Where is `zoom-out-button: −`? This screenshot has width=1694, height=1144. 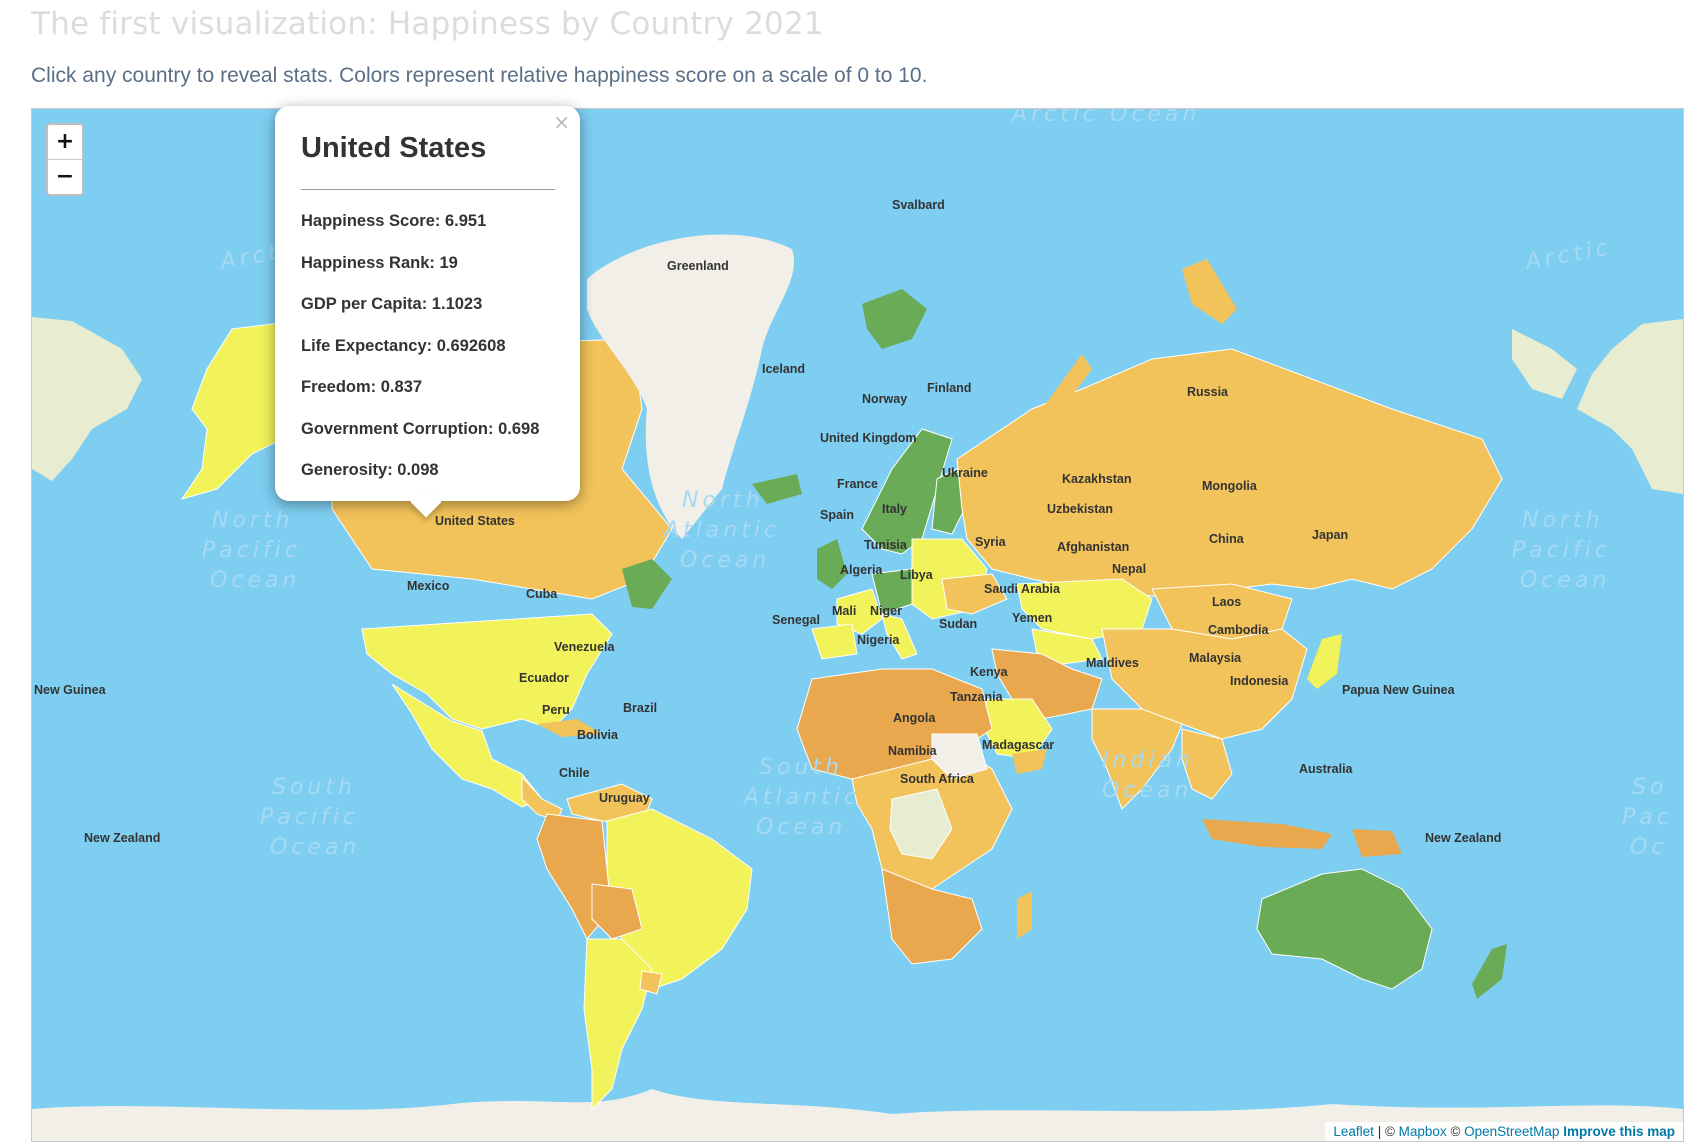
zoom-out-button: − is located at coordinates (65, 176).